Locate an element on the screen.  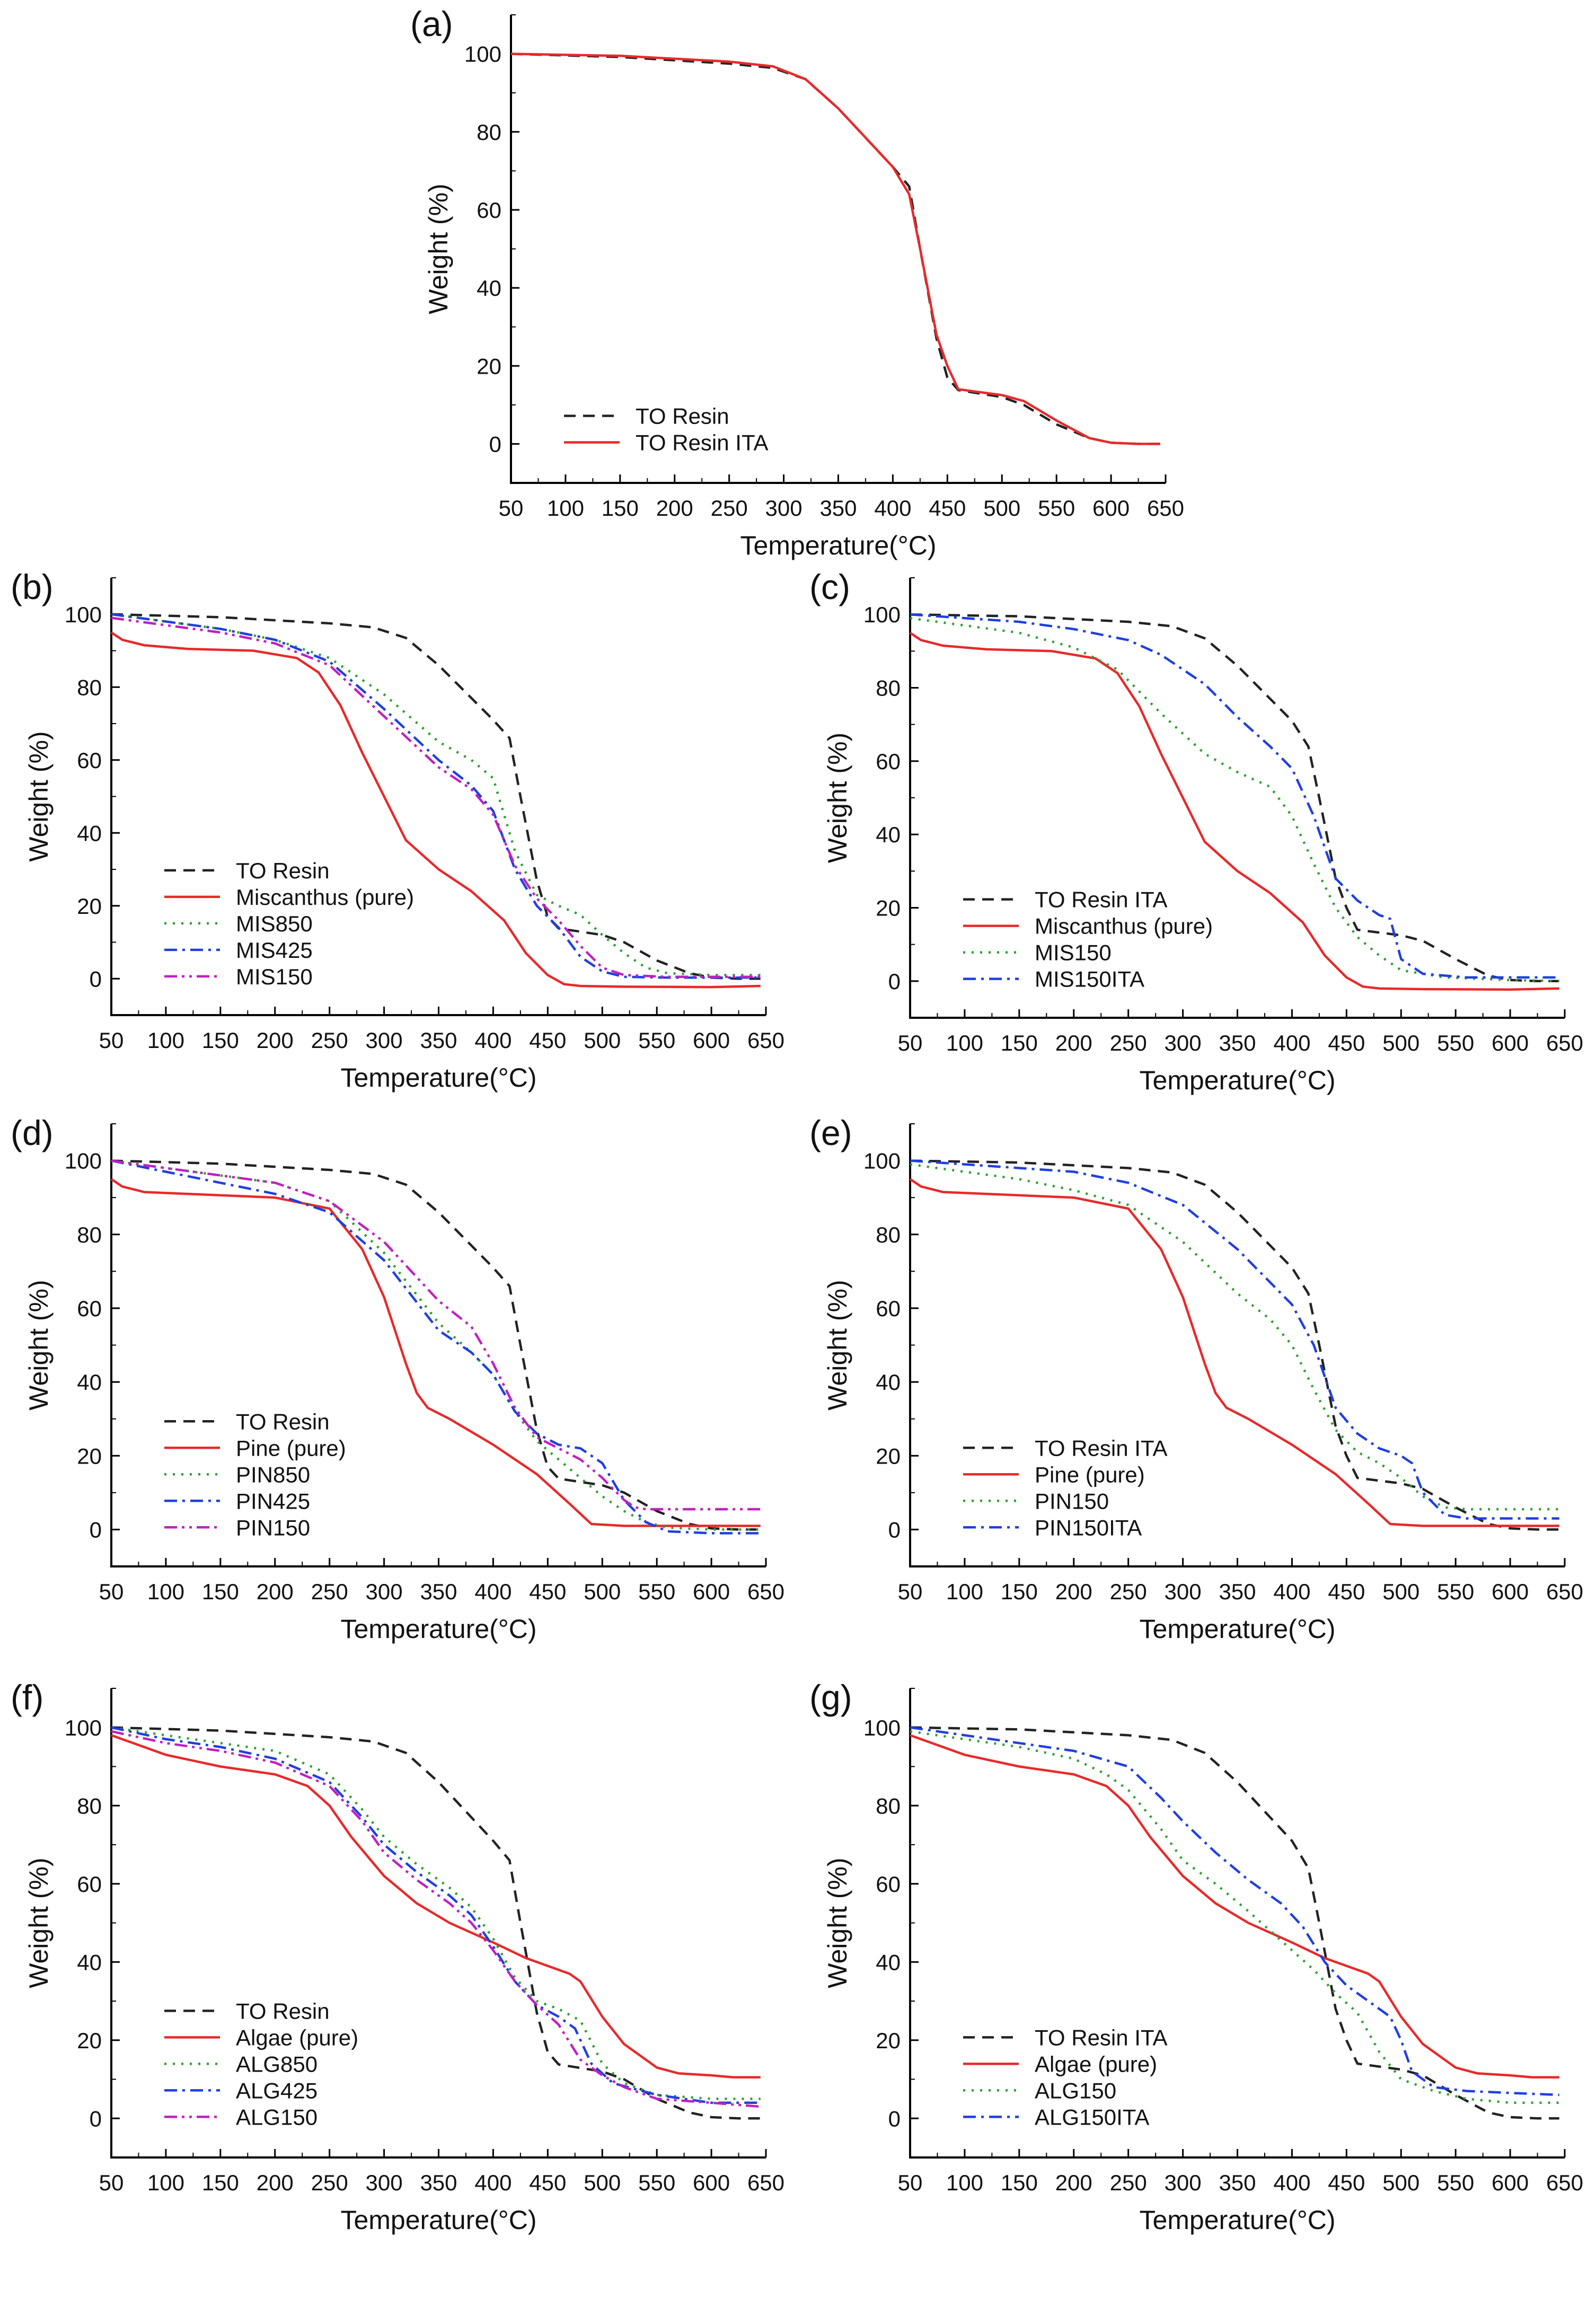
legend-label: TO Resin is located at coordinates (283, 2010).